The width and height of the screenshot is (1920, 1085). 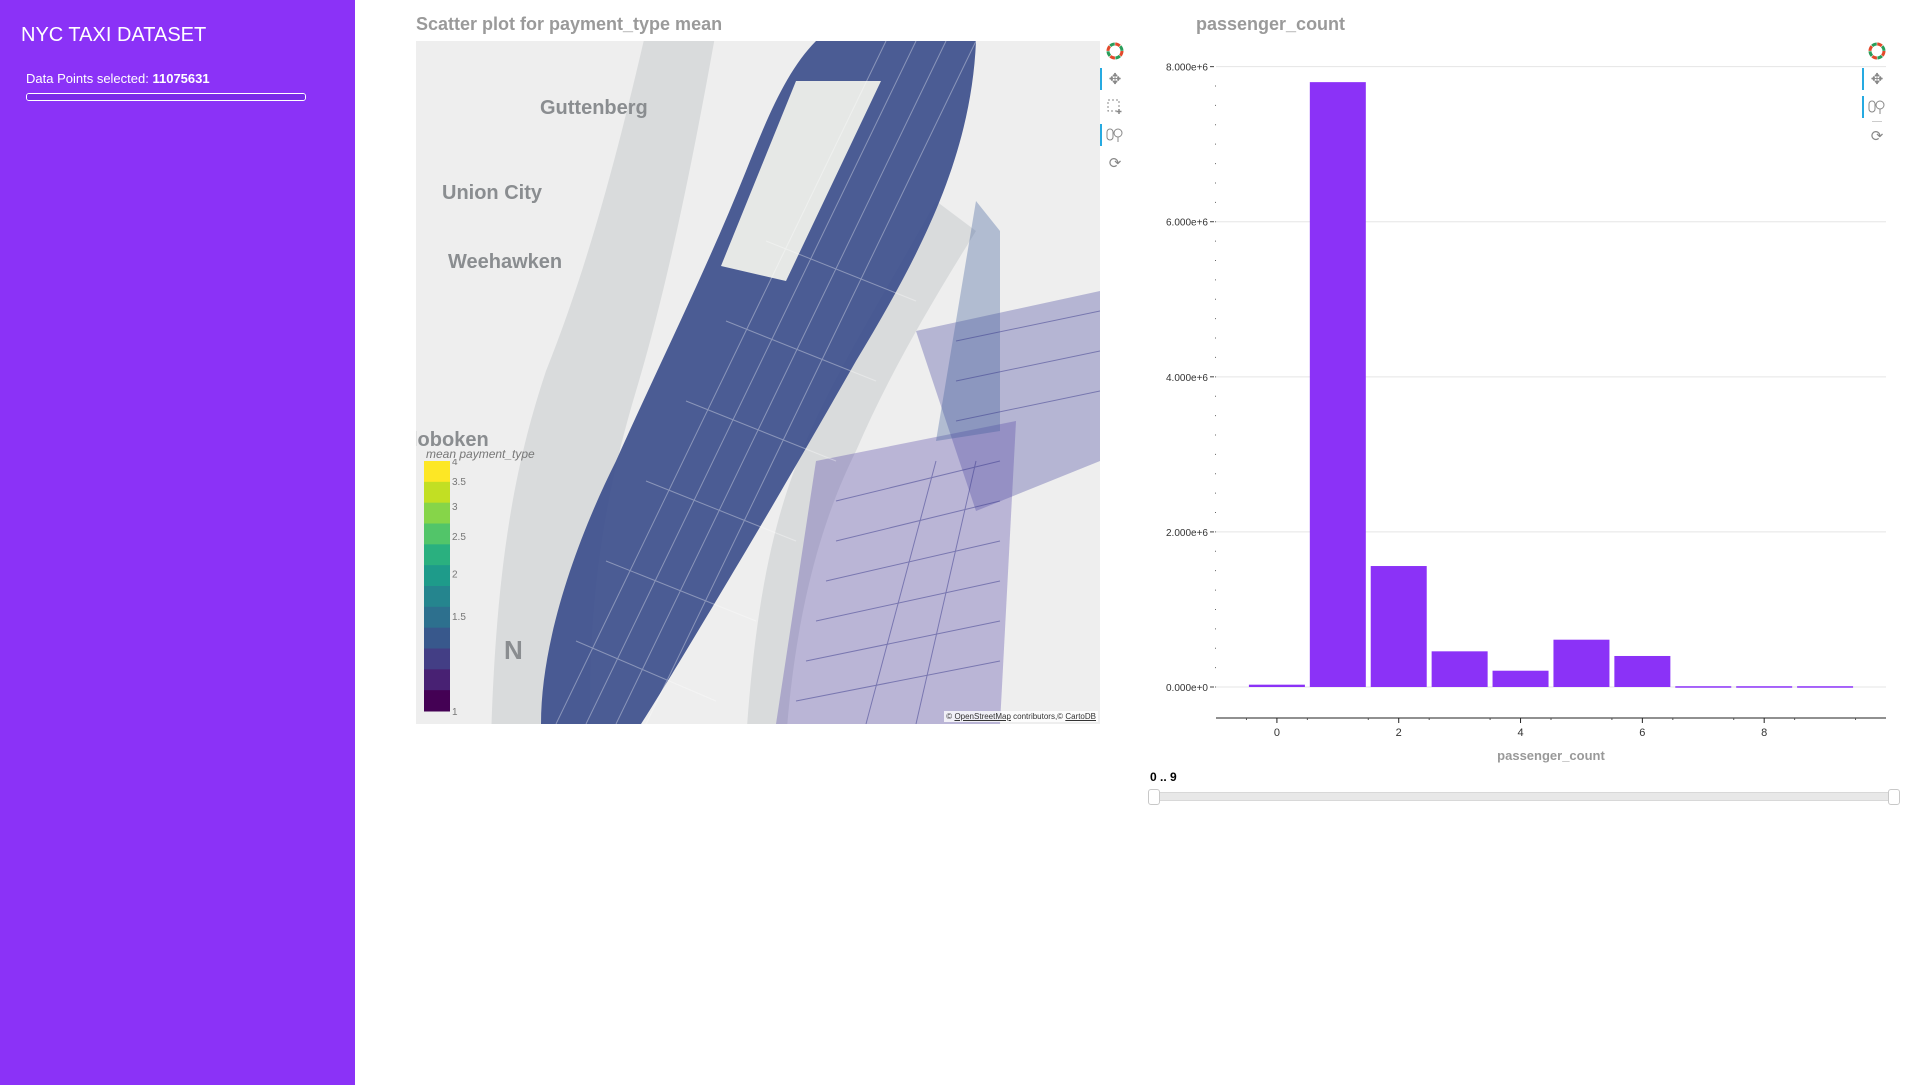 What do you see at coordinates (1187, 688) in the screenshot?
I see `y-tick-label: 0.000e+0` at bounding box center [1187, 688].